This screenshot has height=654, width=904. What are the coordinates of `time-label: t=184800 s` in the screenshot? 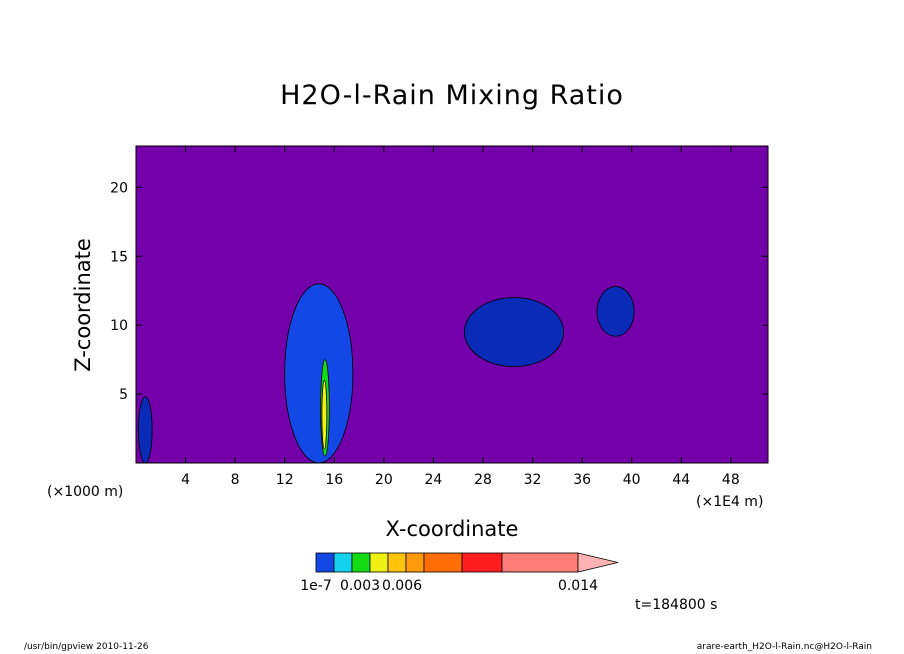 It's located at (676, 605).